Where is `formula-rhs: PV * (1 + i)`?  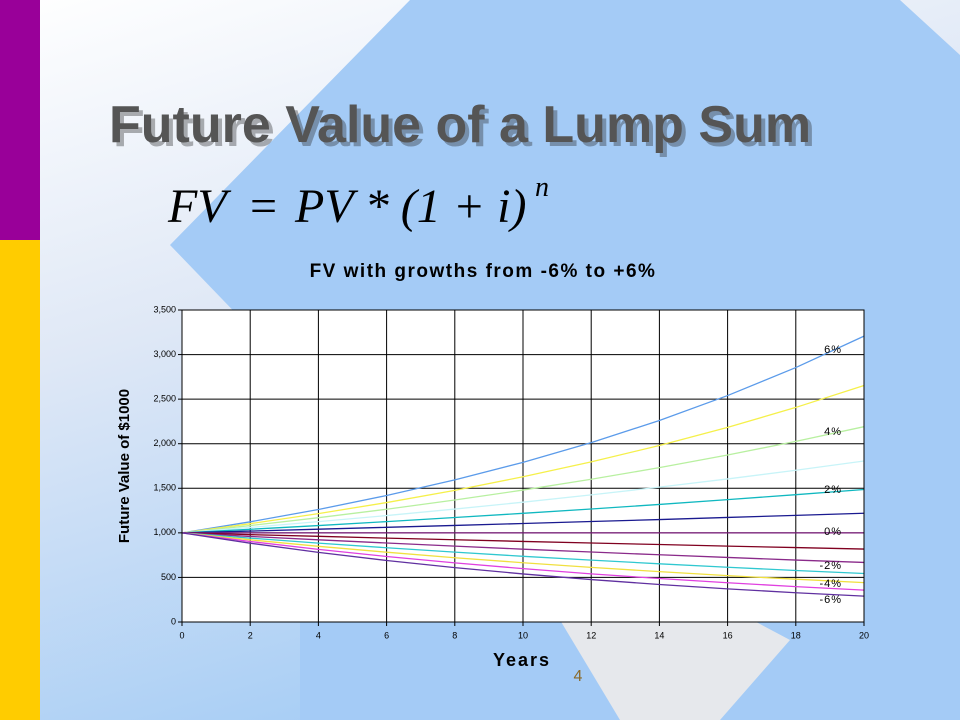 formula-rhs: PV * (1 + i) is located at coordinates (410, 206).